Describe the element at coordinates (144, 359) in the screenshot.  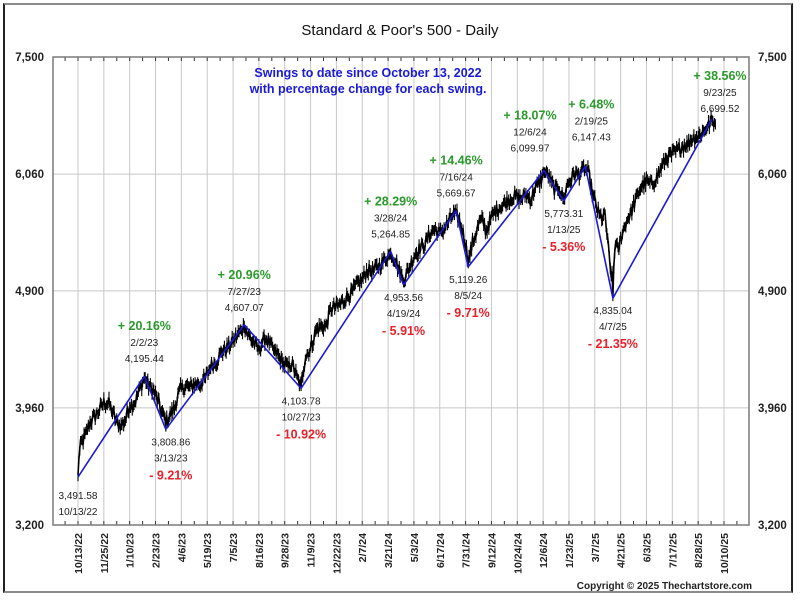
I see `swing-value-label: 4,195.44` at that location.